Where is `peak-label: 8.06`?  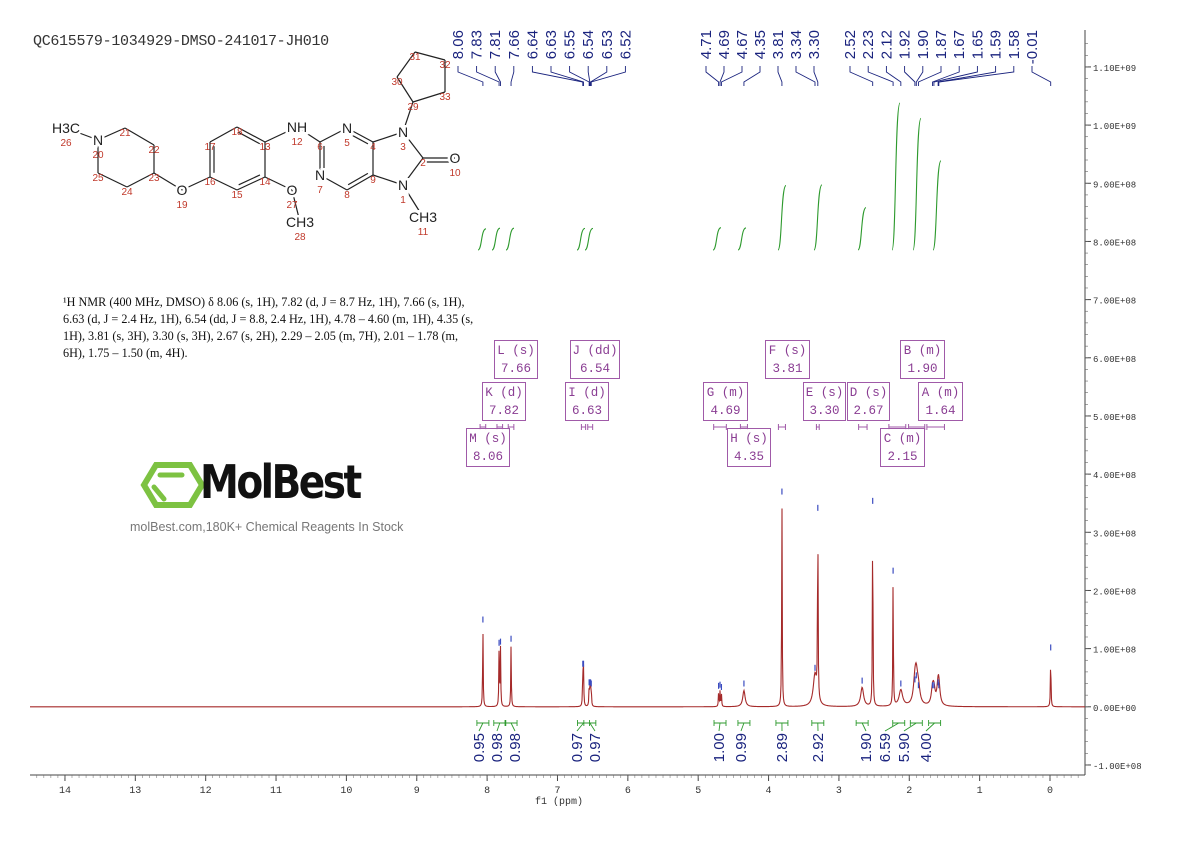 peak-label: 8.06 is located at coordinates (458, 44).